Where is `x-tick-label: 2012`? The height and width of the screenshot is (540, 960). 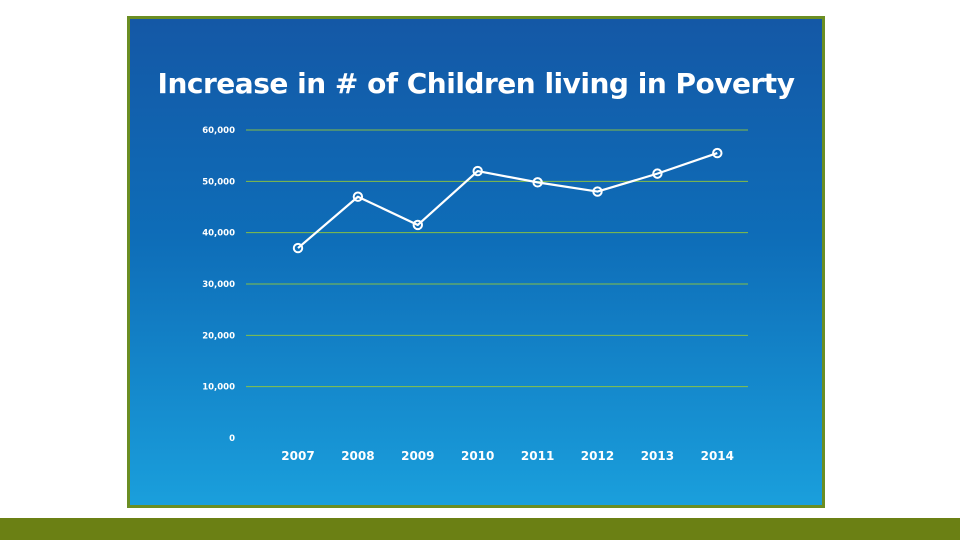 x-tick-label: 2012 is located at coordinates (597, 456).